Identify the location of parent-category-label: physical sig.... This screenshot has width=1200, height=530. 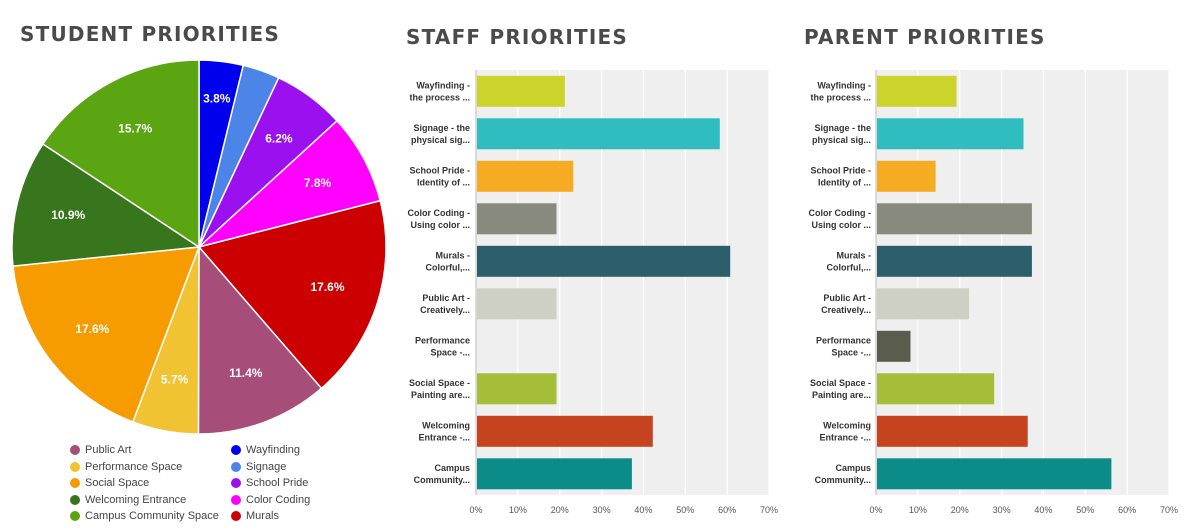
(841, 140).